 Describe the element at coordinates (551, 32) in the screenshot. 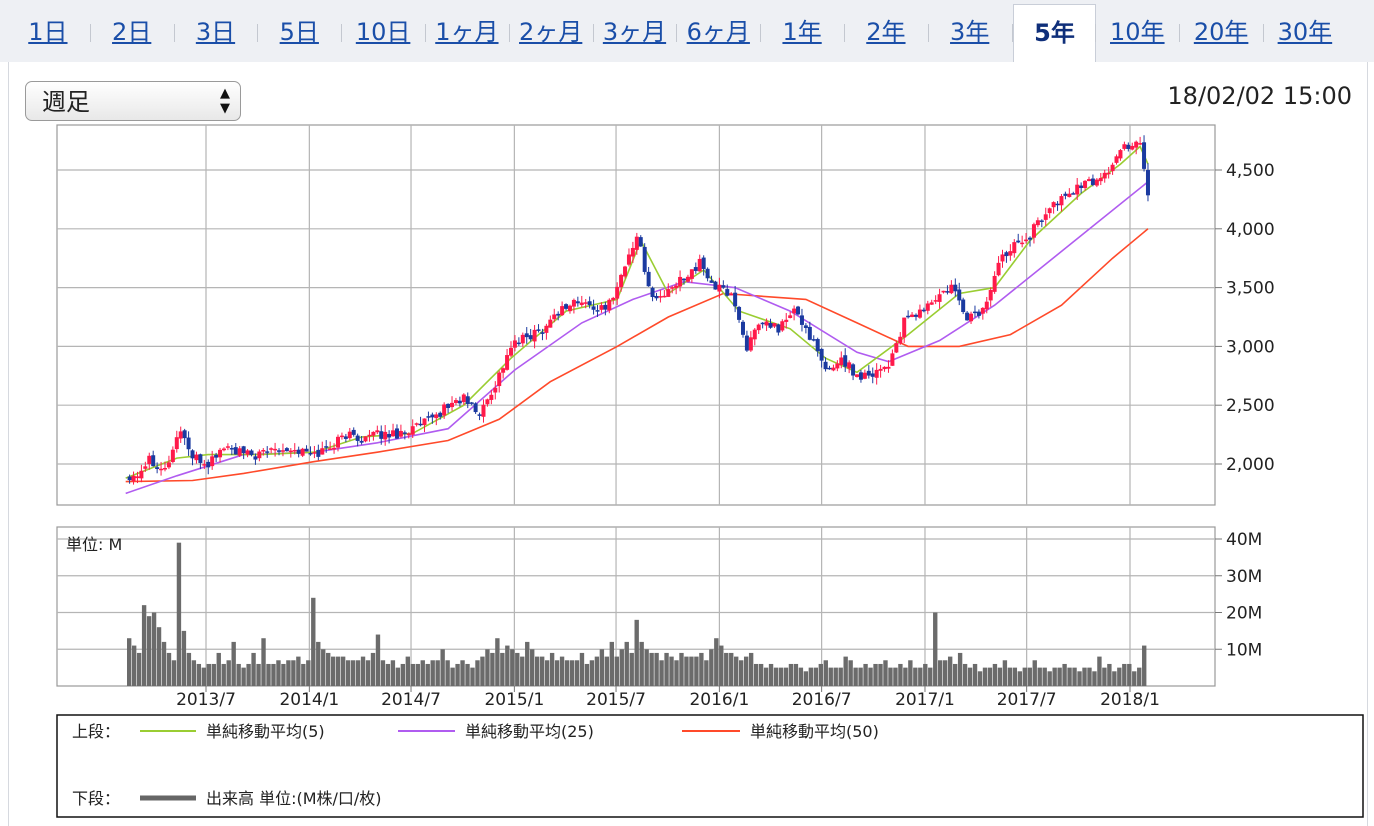

I see `period-tab: 2ヶ月` at that location.